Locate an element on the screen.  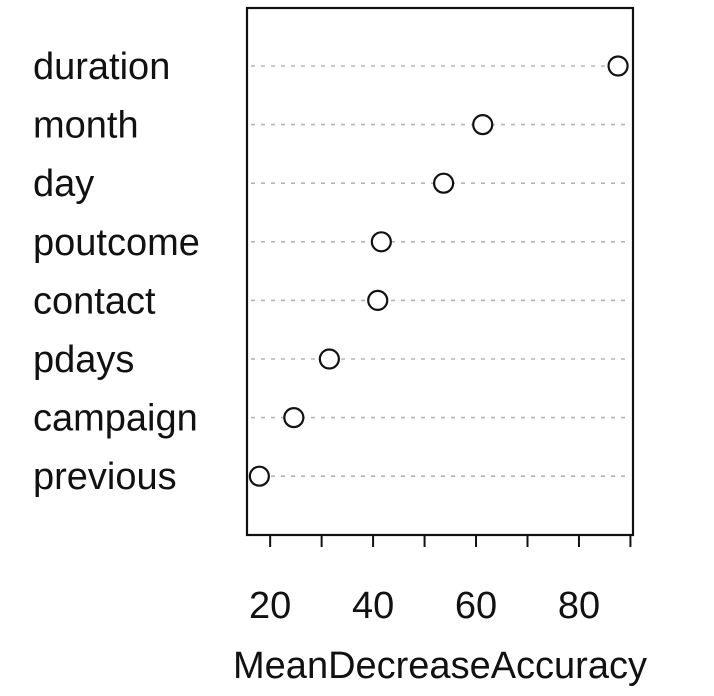
x-tick-label-40: 40 is located at coordinates (373, 606).